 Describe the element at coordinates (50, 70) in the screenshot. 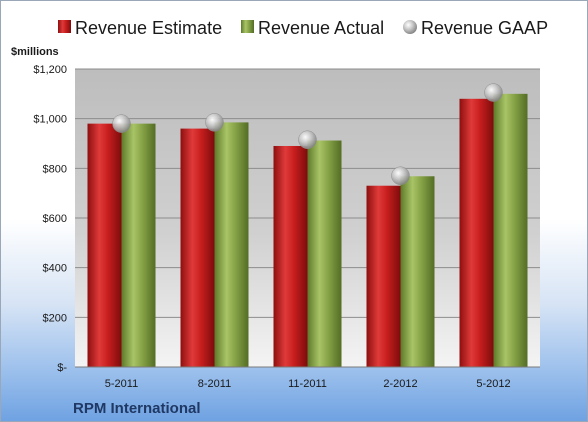

I see `y-tick-label: $1,200` at that location.